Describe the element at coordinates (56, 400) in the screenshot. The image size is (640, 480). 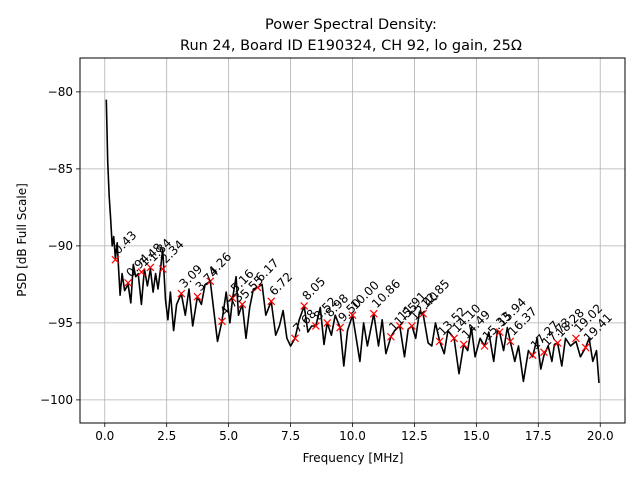
I see `y-tick-label: −100` at that location.